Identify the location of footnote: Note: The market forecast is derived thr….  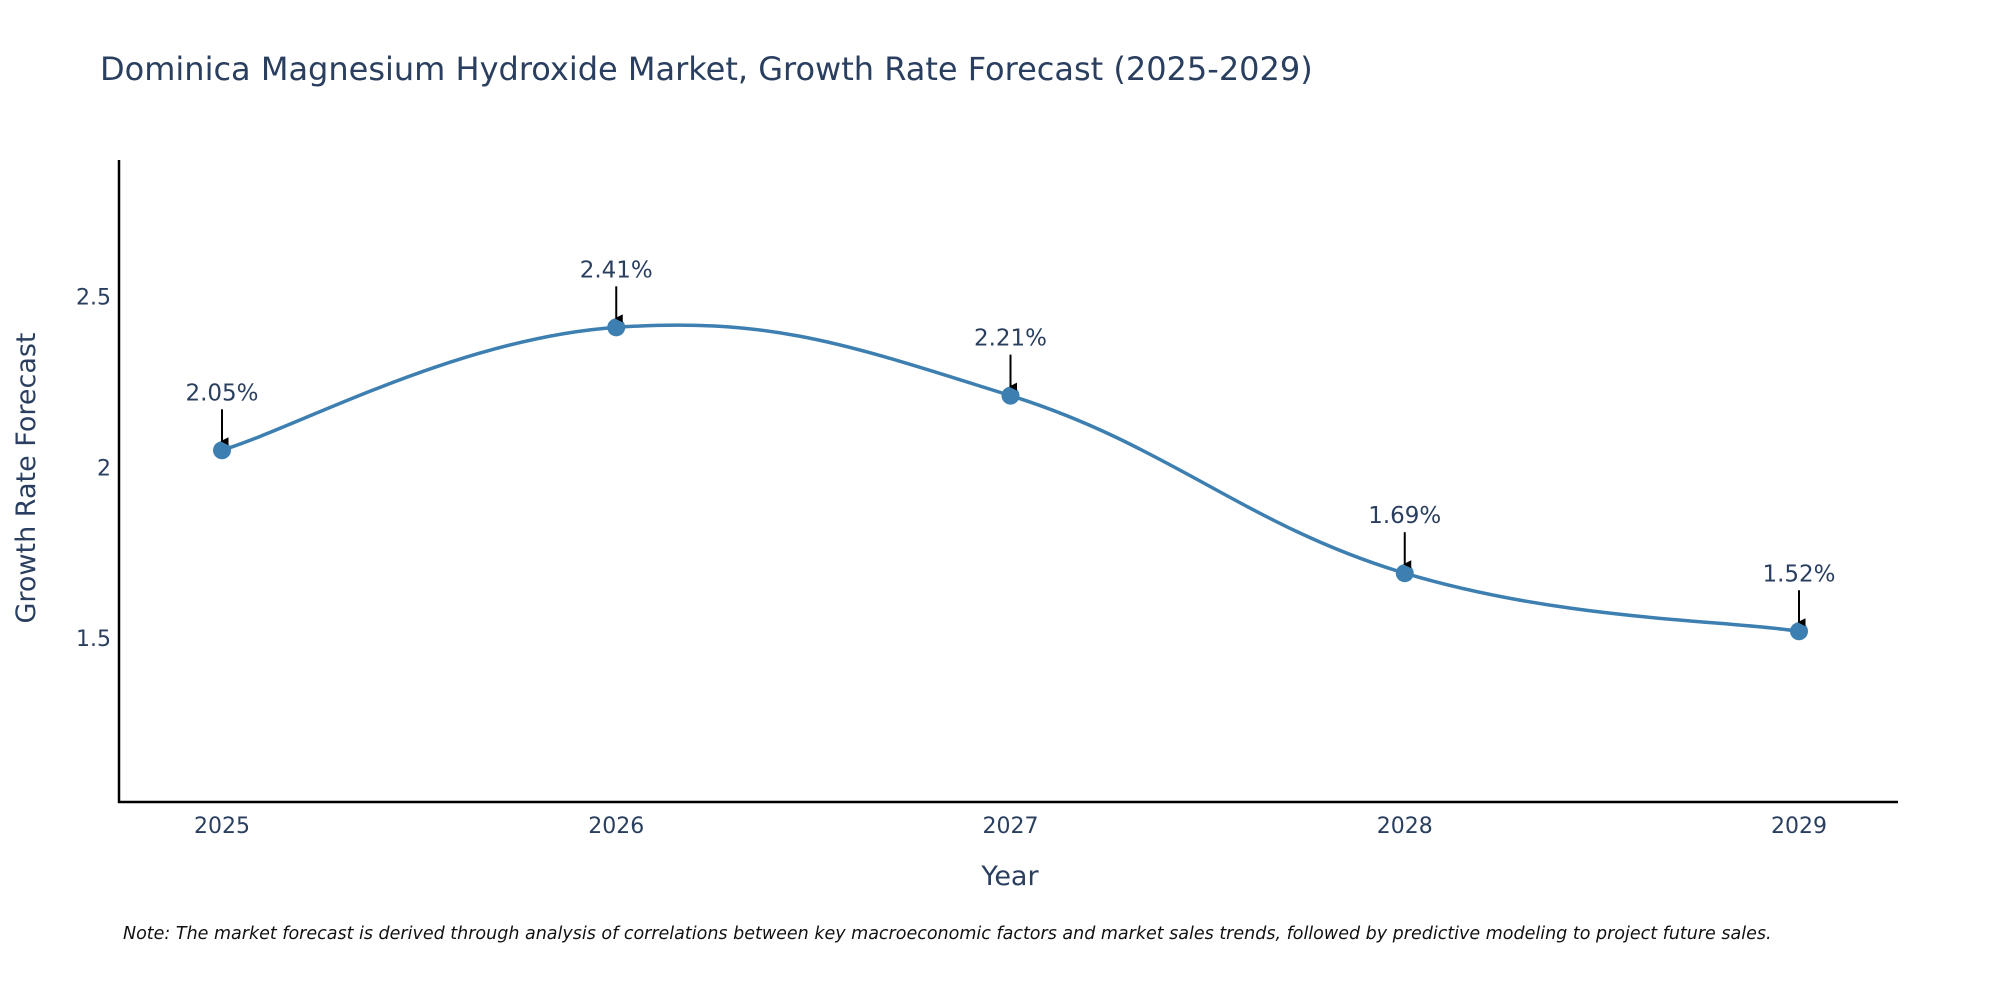
(947, 934).